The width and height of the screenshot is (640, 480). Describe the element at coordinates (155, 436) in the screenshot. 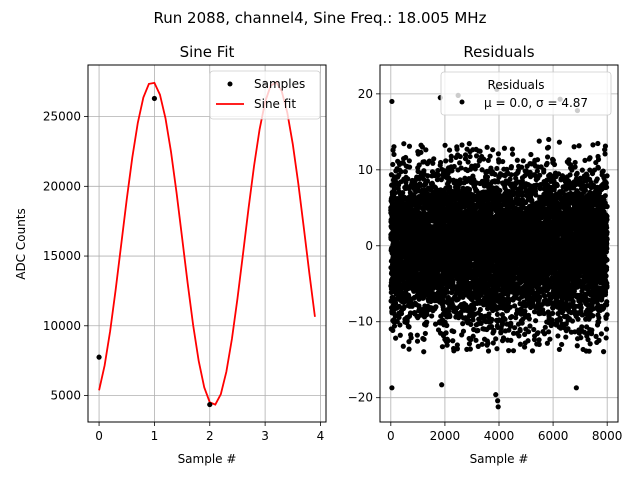

I see `x-tick-label: 1` at that location.